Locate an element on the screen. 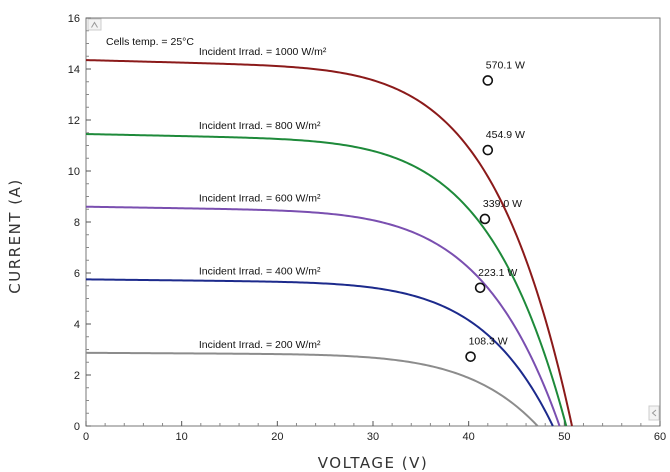  power-label: 223.1 W is located at coordinates (497, 273).